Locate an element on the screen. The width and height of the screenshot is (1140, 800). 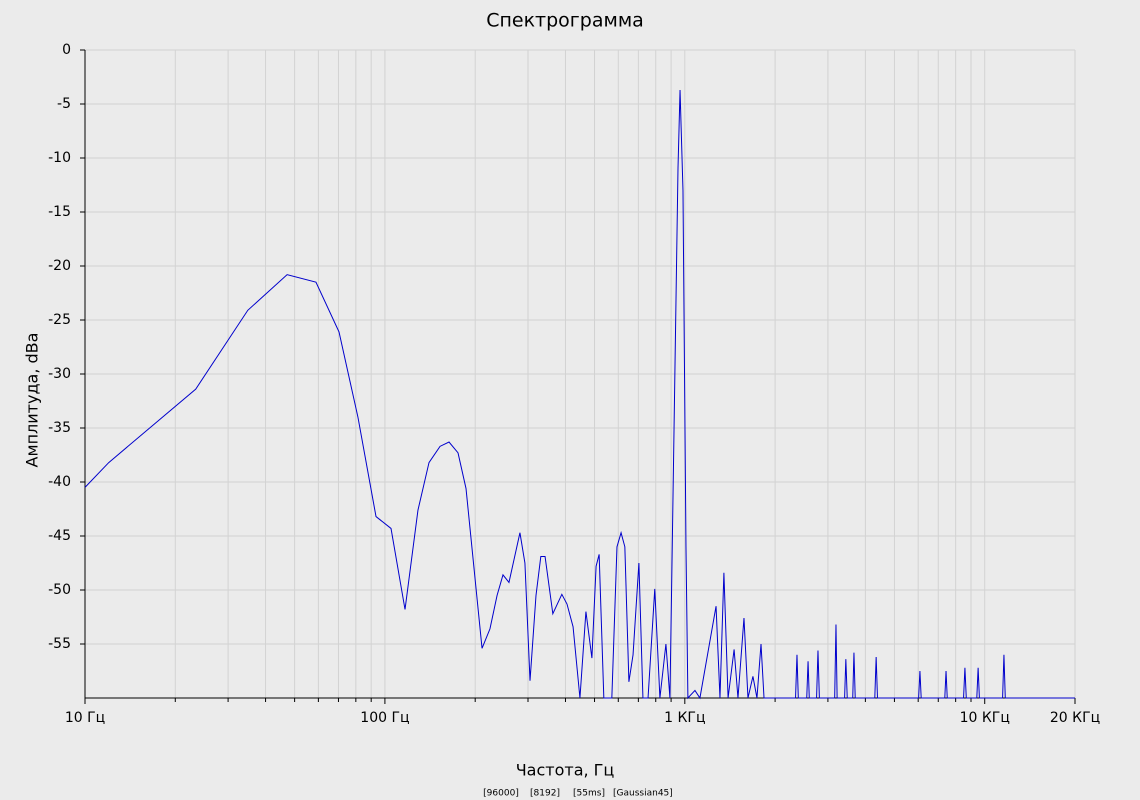
footer-note: [96000] is located at coordinates (501, 794).